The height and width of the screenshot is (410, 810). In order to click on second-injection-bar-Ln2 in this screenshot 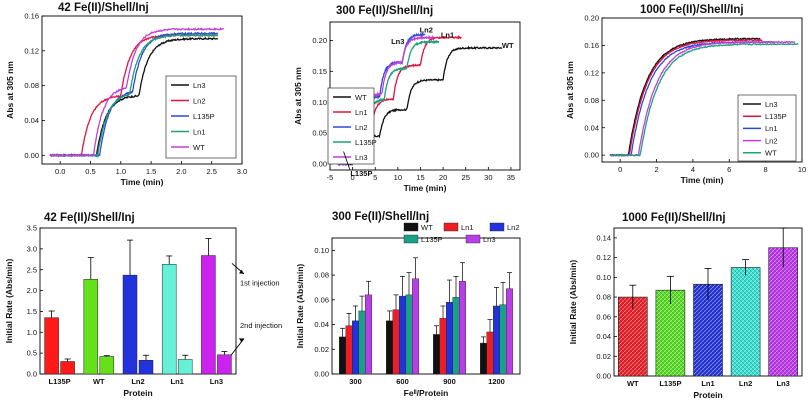, I will do `click(146, 367)`.